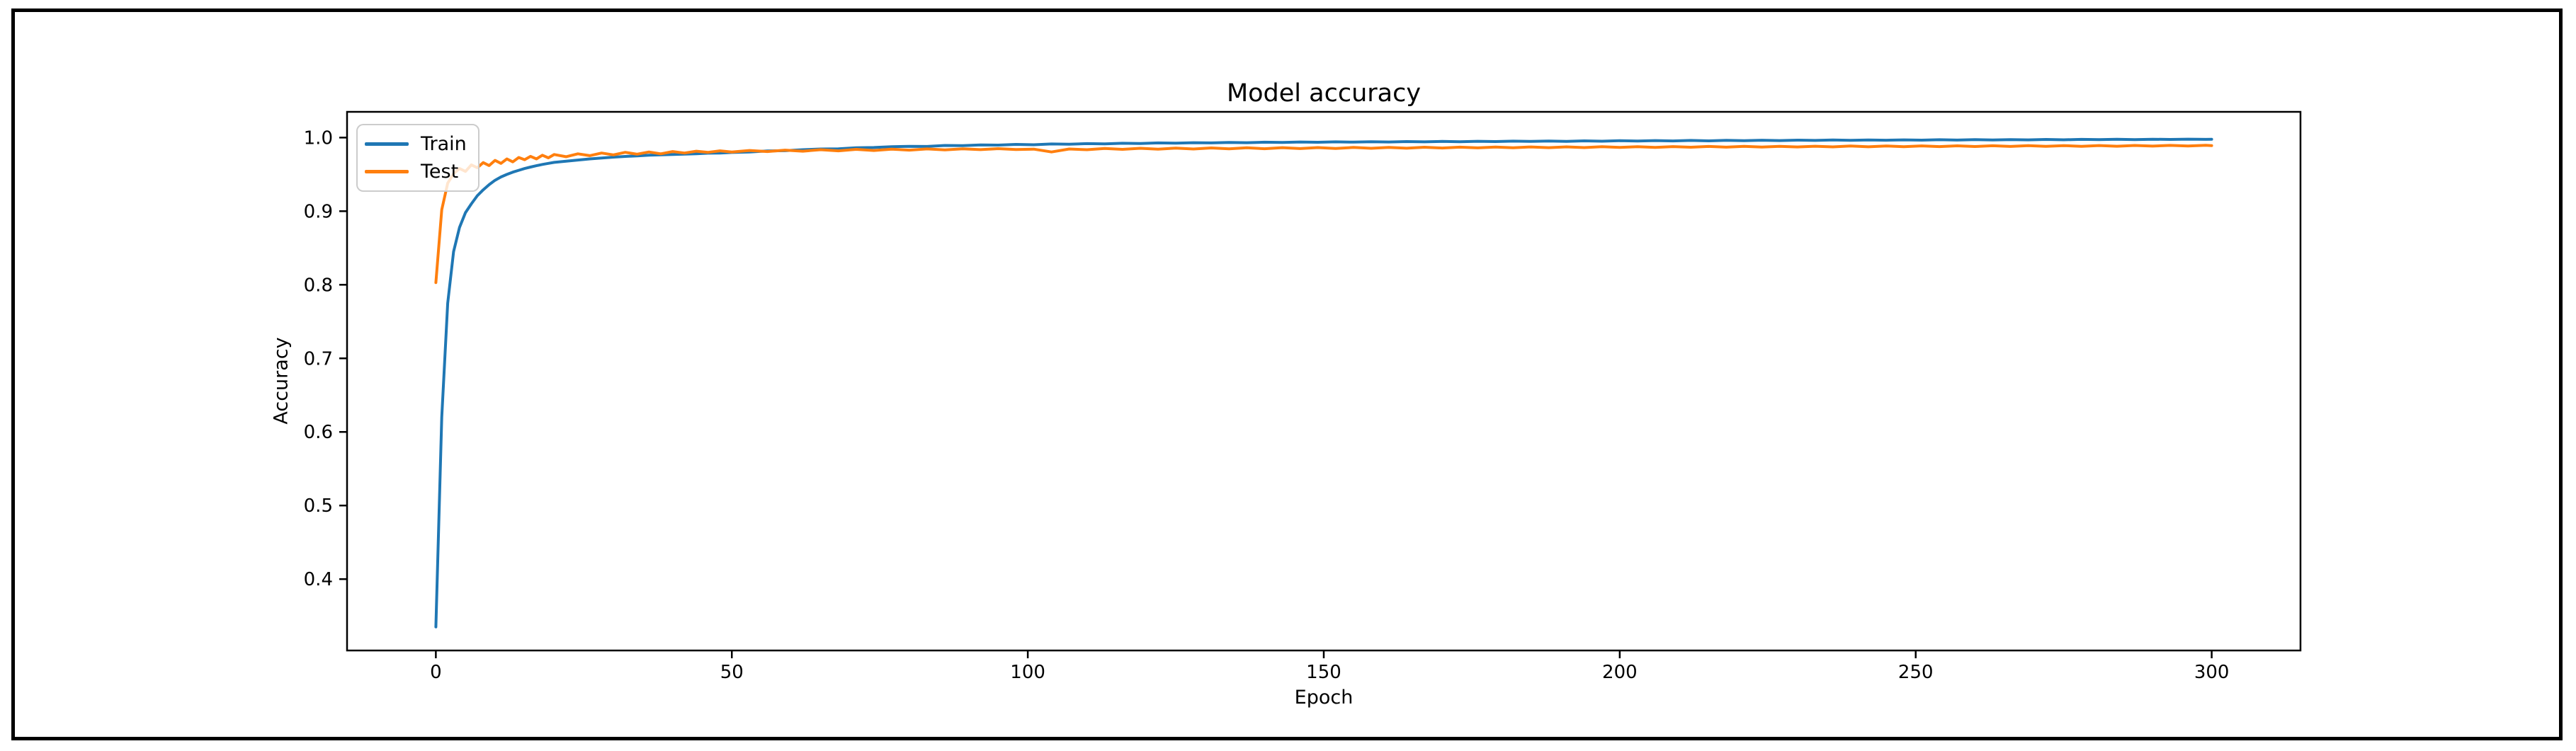 This screenshot has height=751, width=2576. What do you see at coordinates (1027, 672) in the screenshot?
I see `x-tick-label: 100` at bounding box center [1027, 672].